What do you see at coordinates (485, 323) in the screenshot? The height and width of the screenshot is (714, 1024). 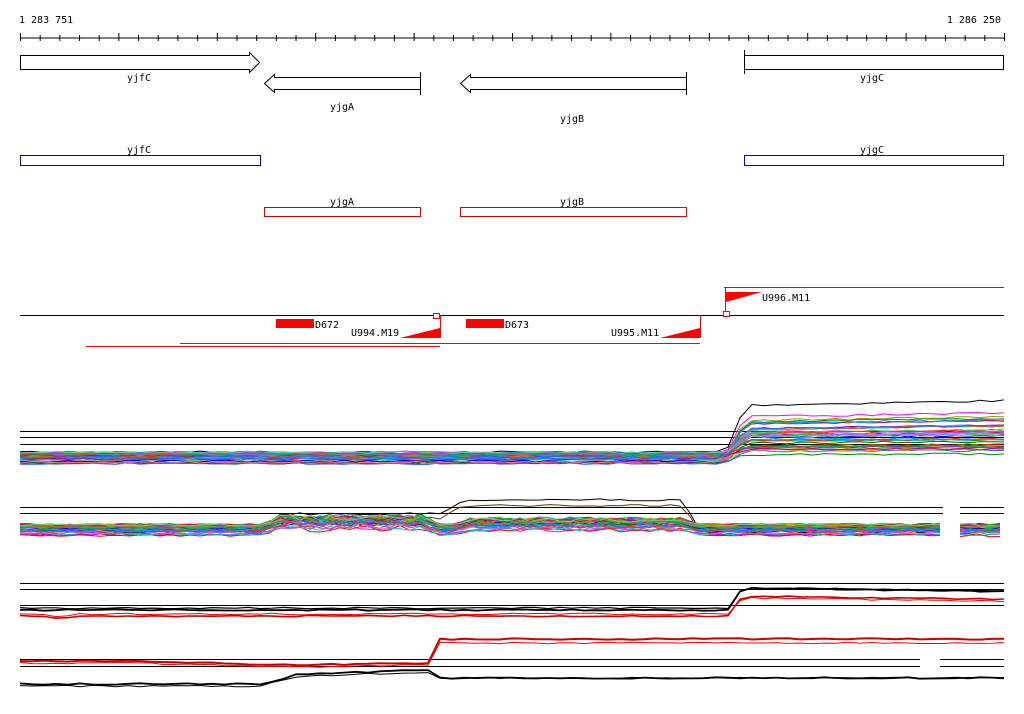 I see `feature-block-d673` at bounding box center [485, 323].